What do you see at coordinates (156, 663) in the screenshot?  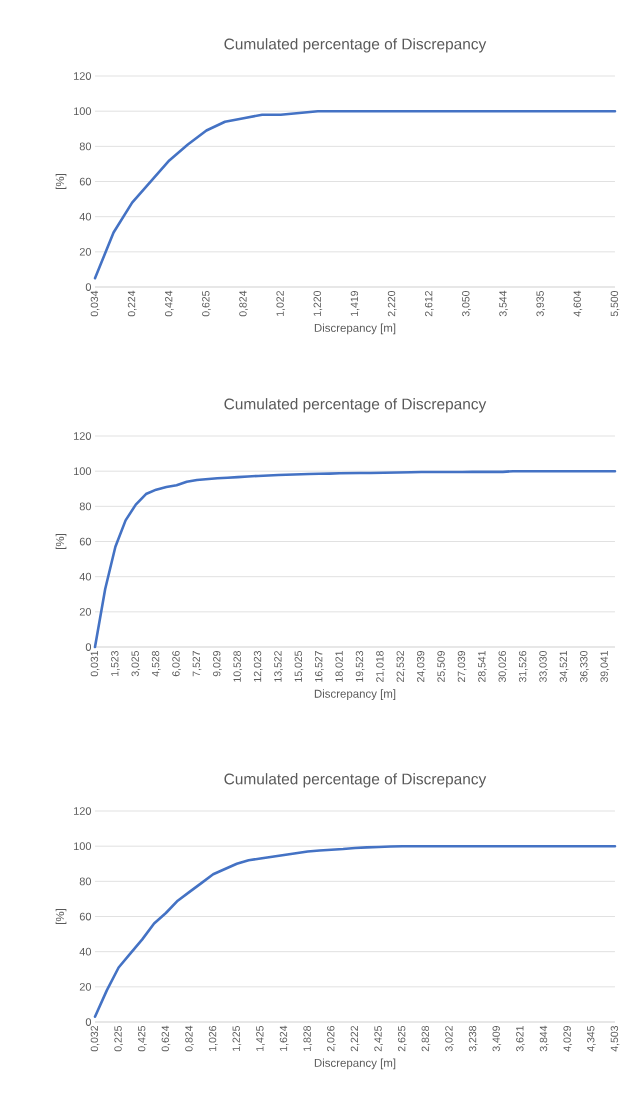 I see `x-tick-label: 4,528` at bounding box center [156, 663].